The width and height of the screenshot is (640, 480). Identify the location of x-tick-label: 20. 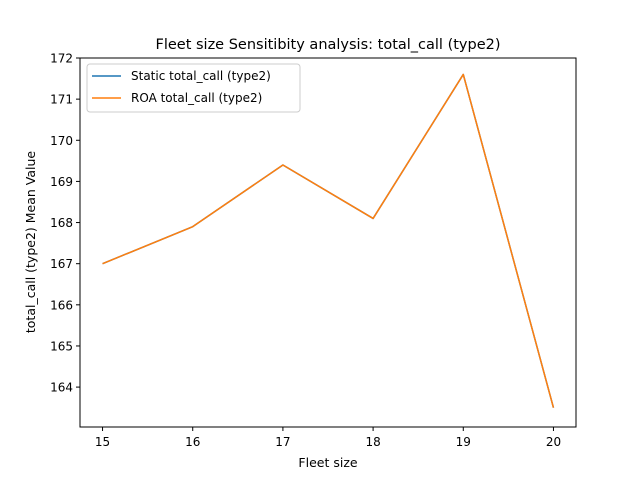
(553, 442).